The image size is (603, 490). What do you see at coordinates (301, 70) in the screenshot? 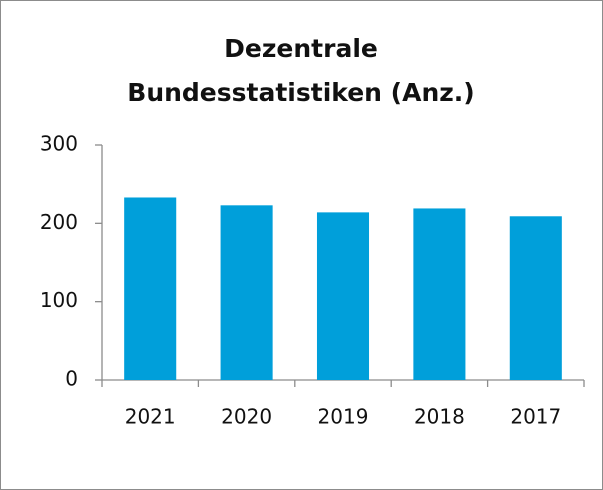
I see `chart-title: Dezentrale Bundesstatistiken (Anz.)` at bounding box center [301, 70].